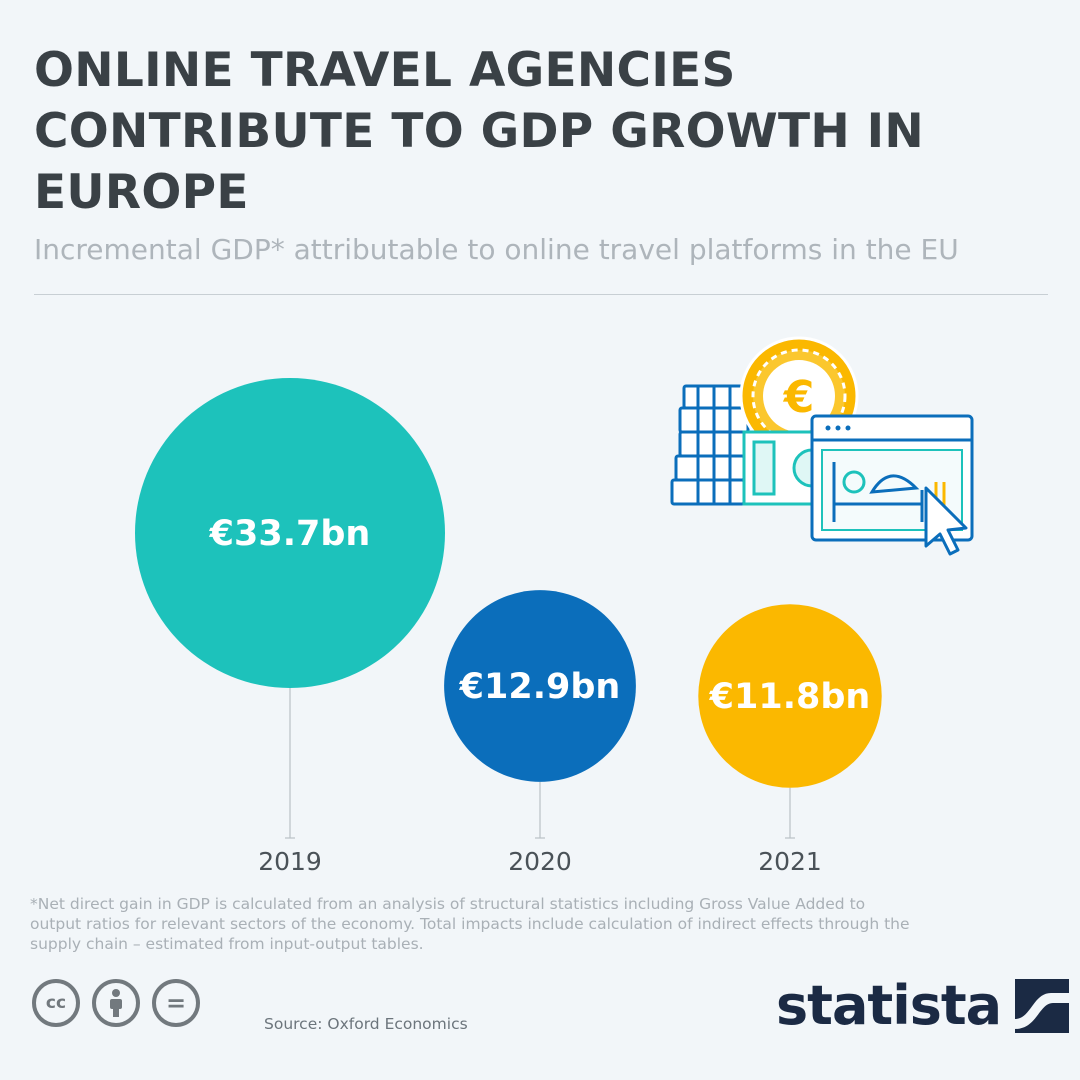 The image size is (1080, 1080). I want to click on value-label: €11.8bn, so click(790, 697).